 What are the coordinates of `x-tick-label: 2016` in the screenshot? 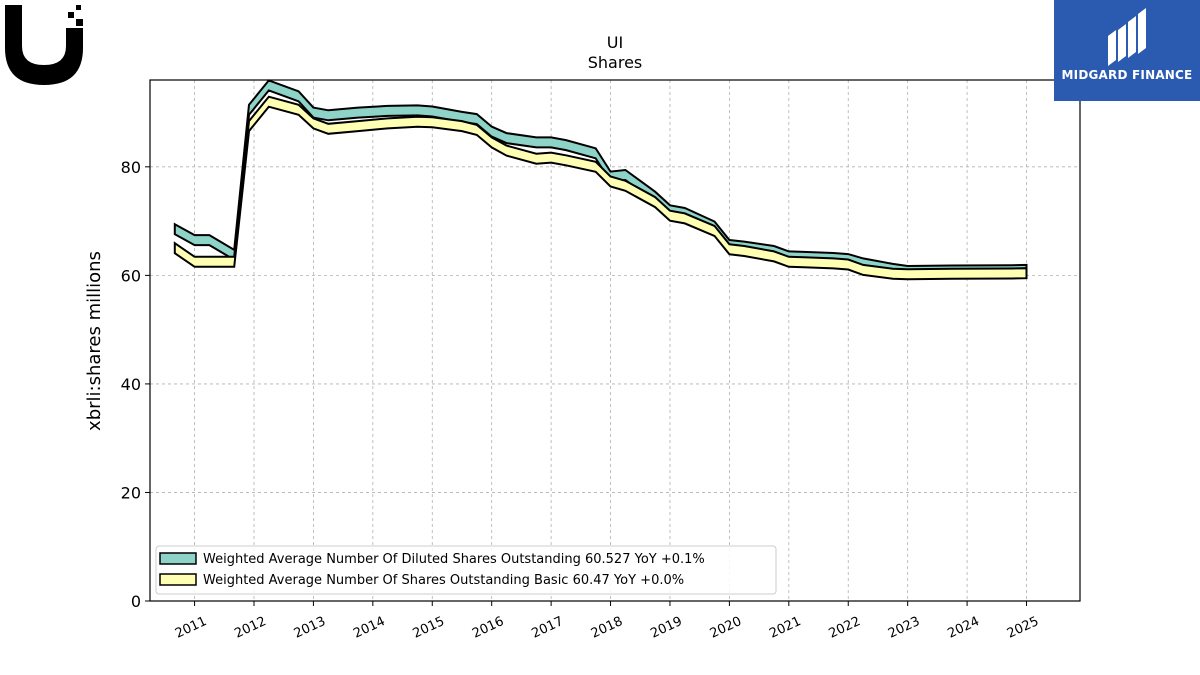 It's located at (488, 628).